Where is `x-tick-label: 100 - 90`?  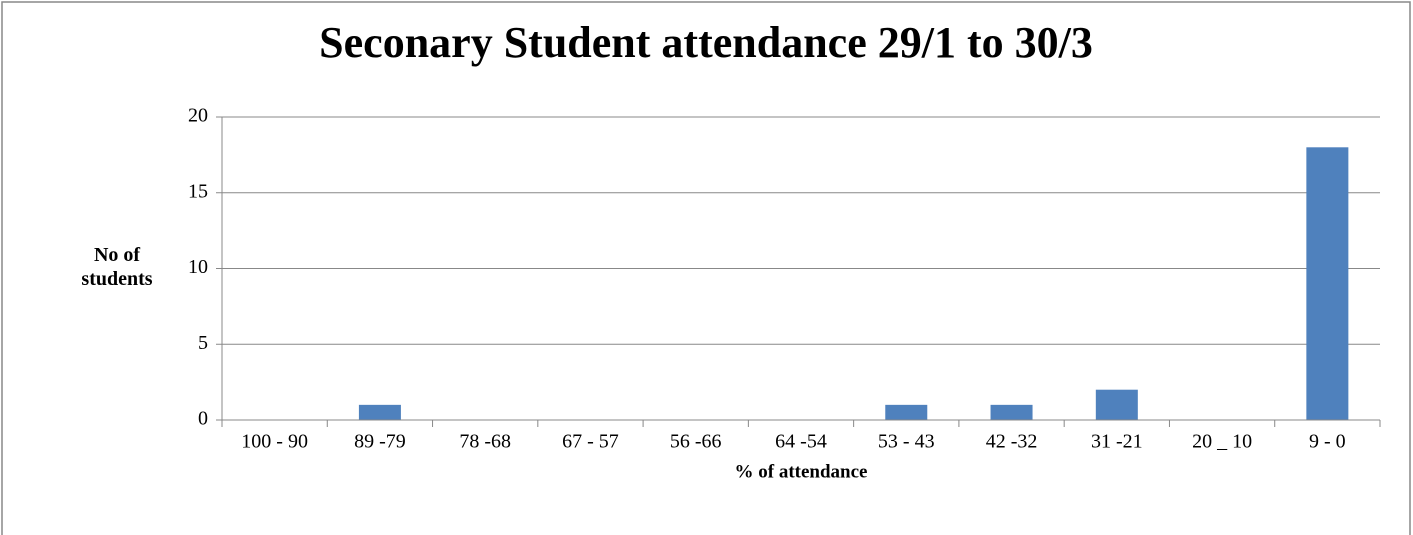
x-tick-label: 100 - 90 is located at coordinates (274, 442).